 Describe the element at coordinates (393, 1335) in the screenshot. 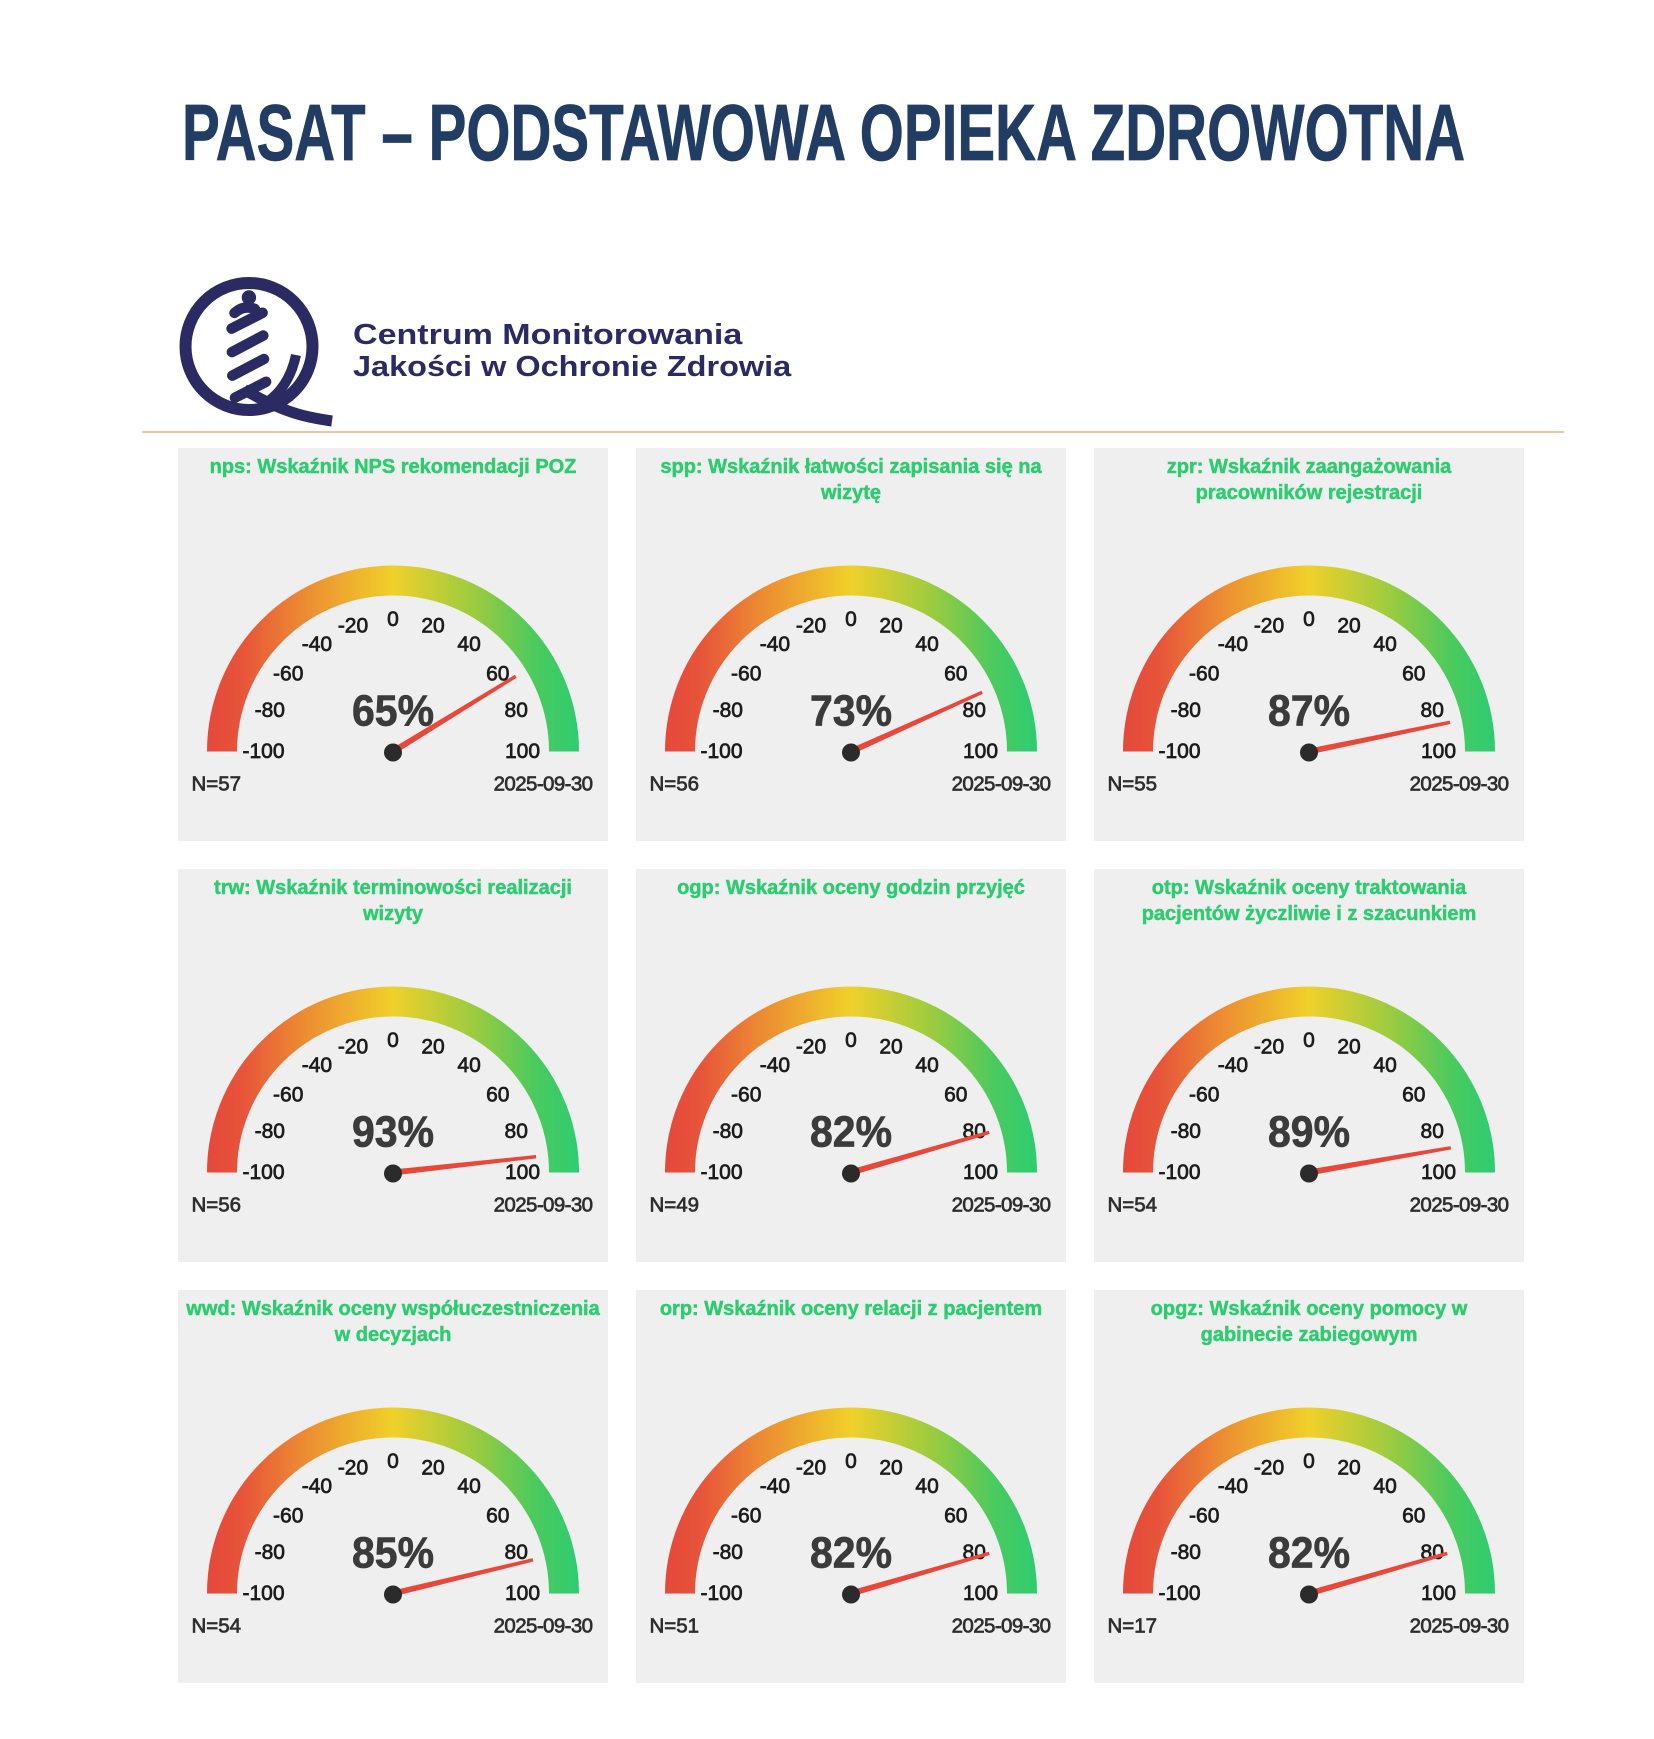

I see `svg-text: w decyzjach` at that location.